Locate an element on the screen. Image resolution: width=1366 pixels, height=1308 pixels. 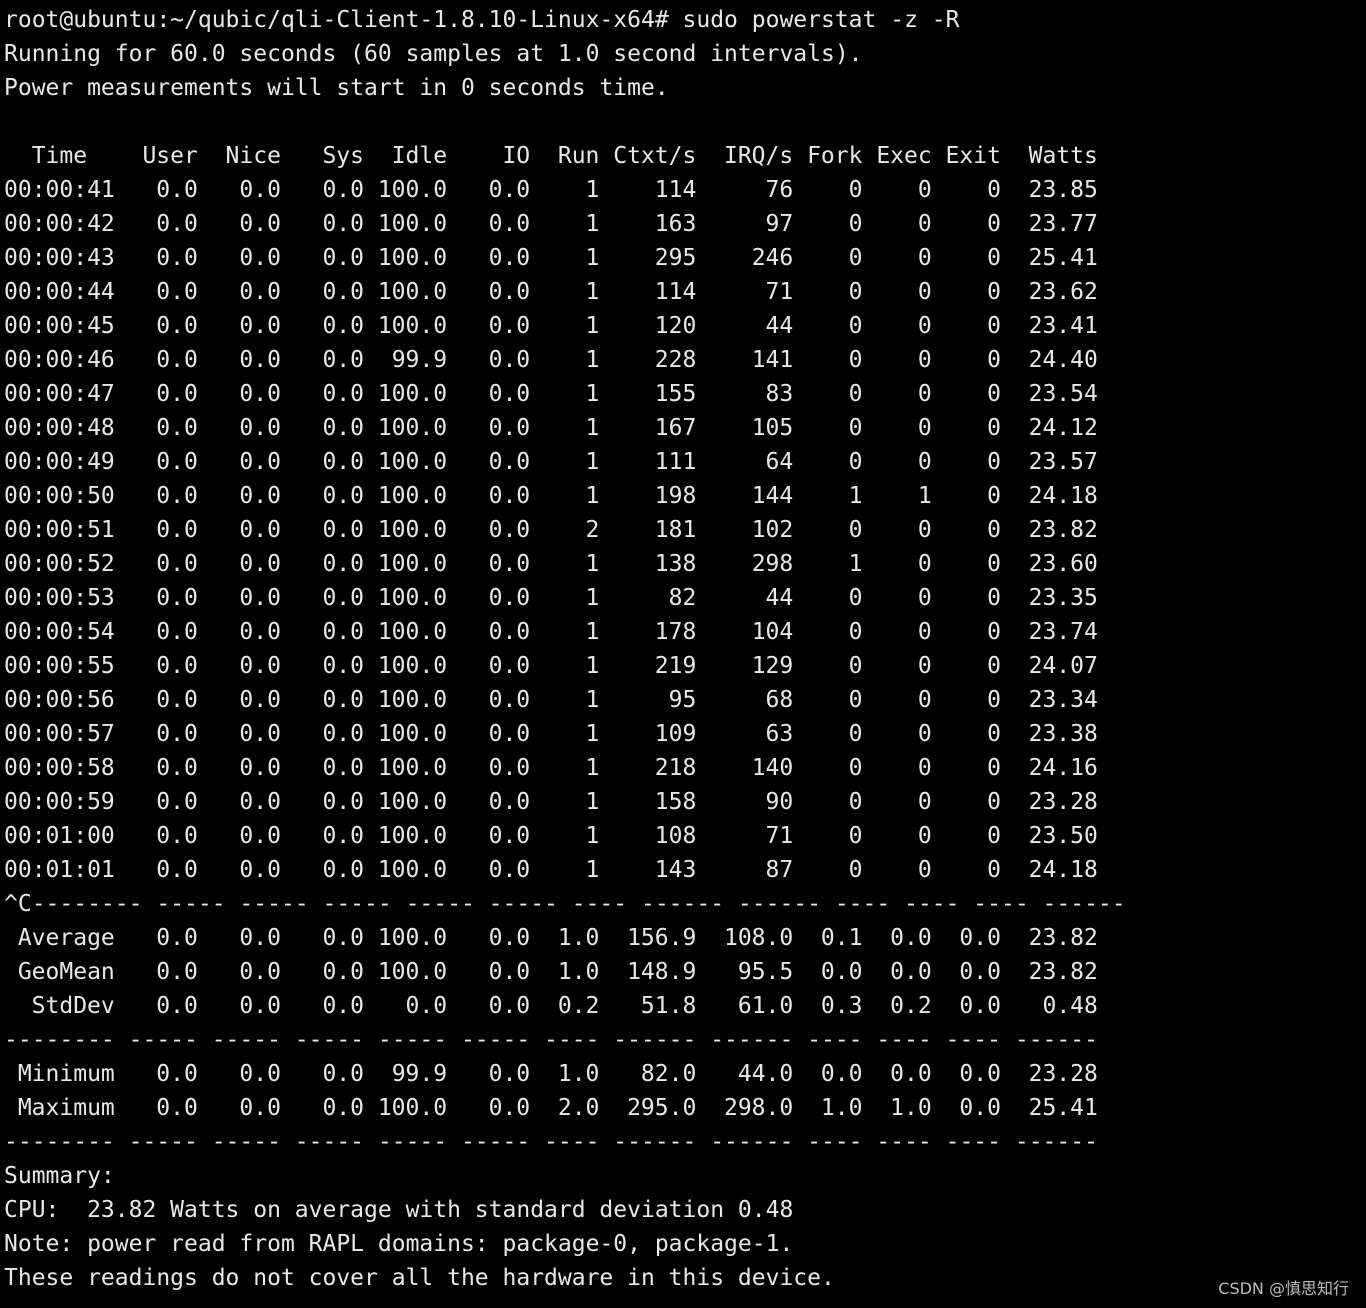
table-cell: 00:00:53 is located at coordinates (59, 598).